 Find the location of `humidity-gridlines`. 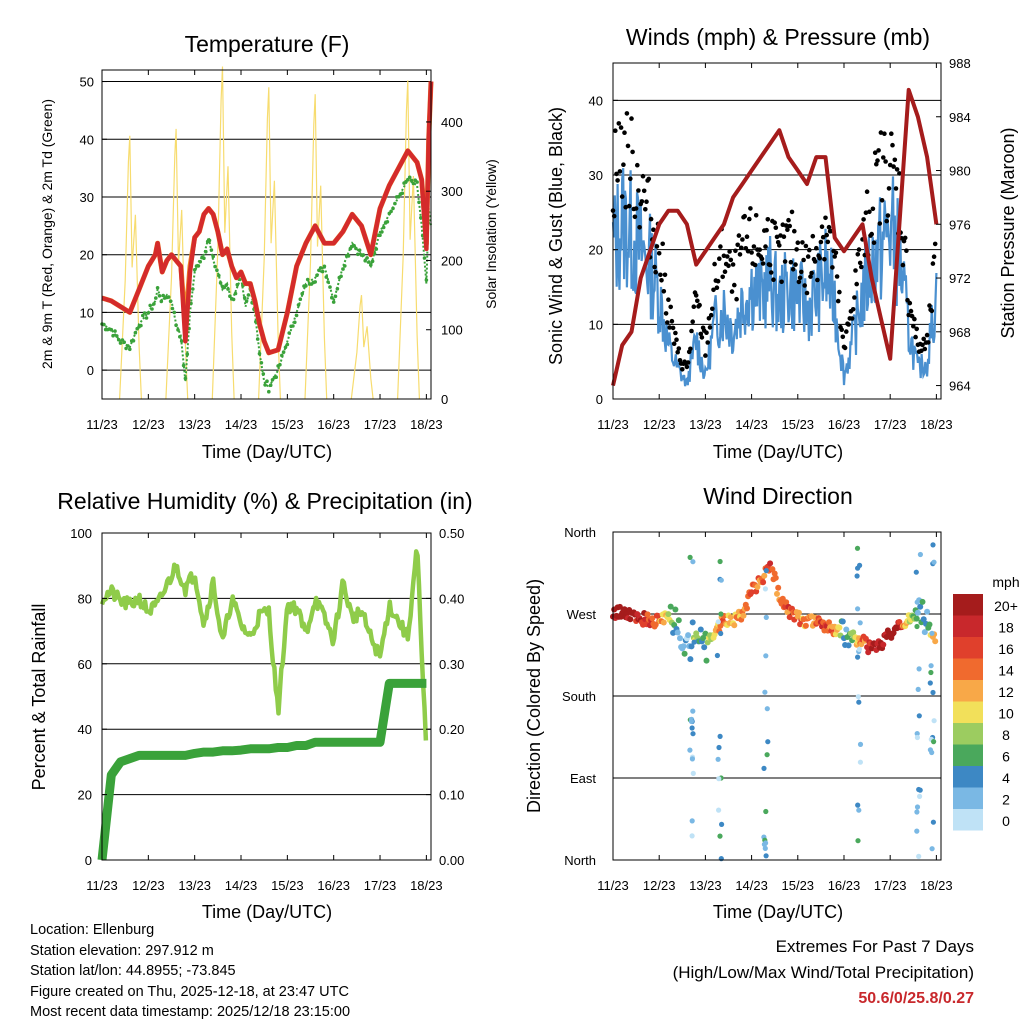

humidity-gridlines is located at coordinates (266, 696).